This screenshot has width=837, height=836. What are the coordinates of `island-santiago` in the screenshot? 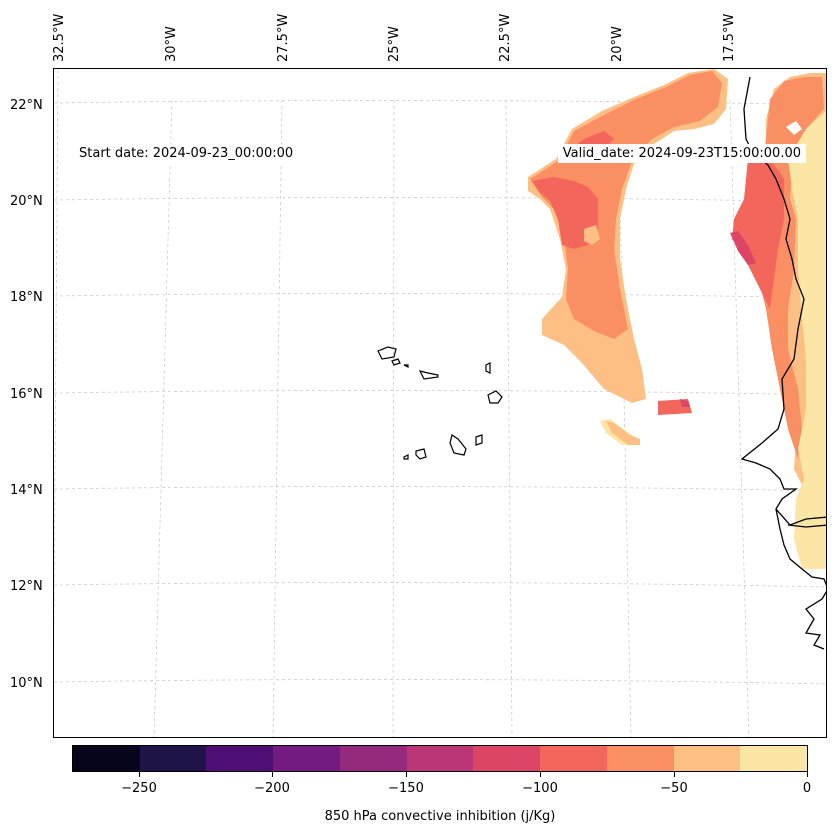 It's located at (458, 445).